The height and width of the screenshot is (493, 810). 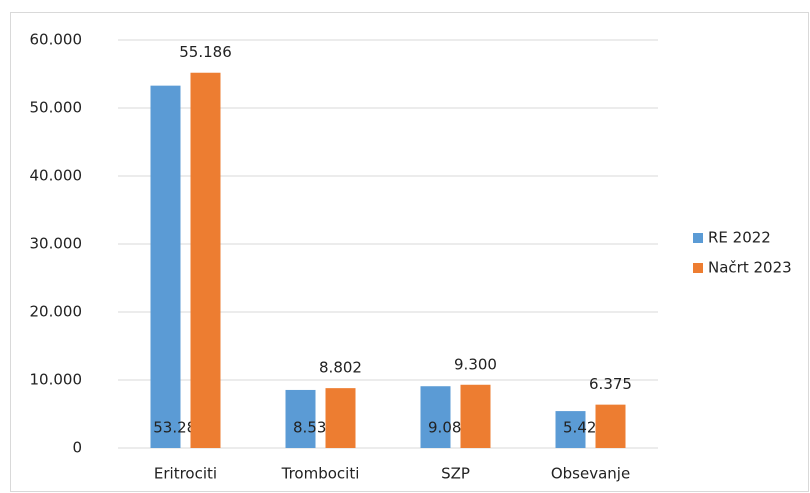 I want to click on data-label: 9.084, so click(x=449, y=428).